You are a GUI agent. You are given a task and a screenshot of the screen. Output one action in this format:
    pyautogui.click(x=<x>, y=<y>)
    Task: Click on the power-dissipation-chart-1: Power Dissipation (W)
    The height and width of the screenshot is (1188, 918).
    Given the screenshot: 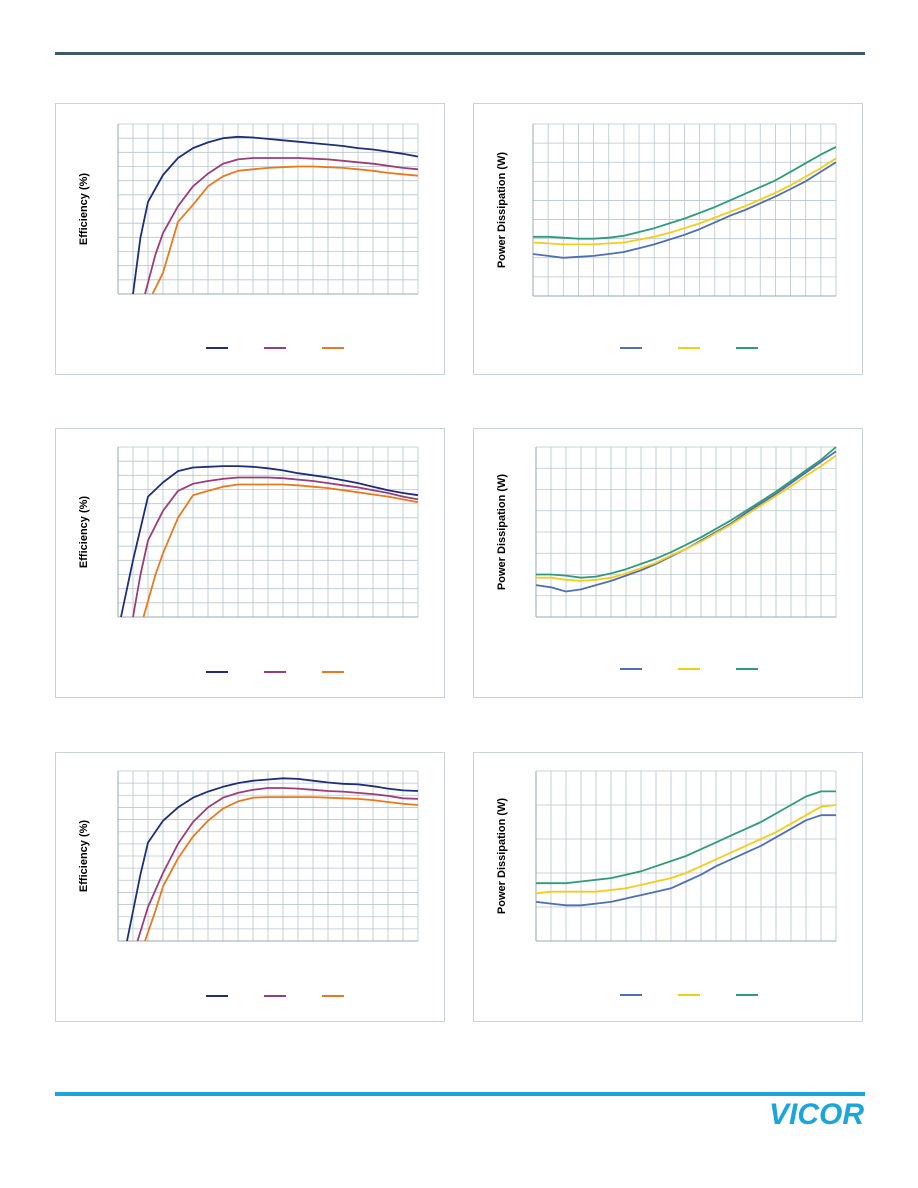 What is the action you would take?
    pyautogui.click(x=668, y=239)
    